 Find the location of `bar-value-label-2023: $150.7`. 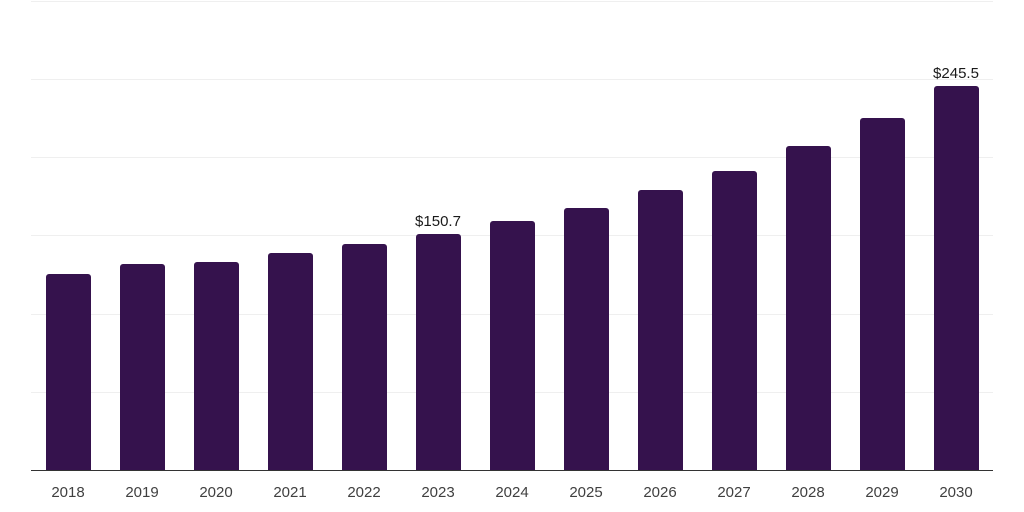

bar-value-label-2023: $150.7 is located at coordinates (438, 221).